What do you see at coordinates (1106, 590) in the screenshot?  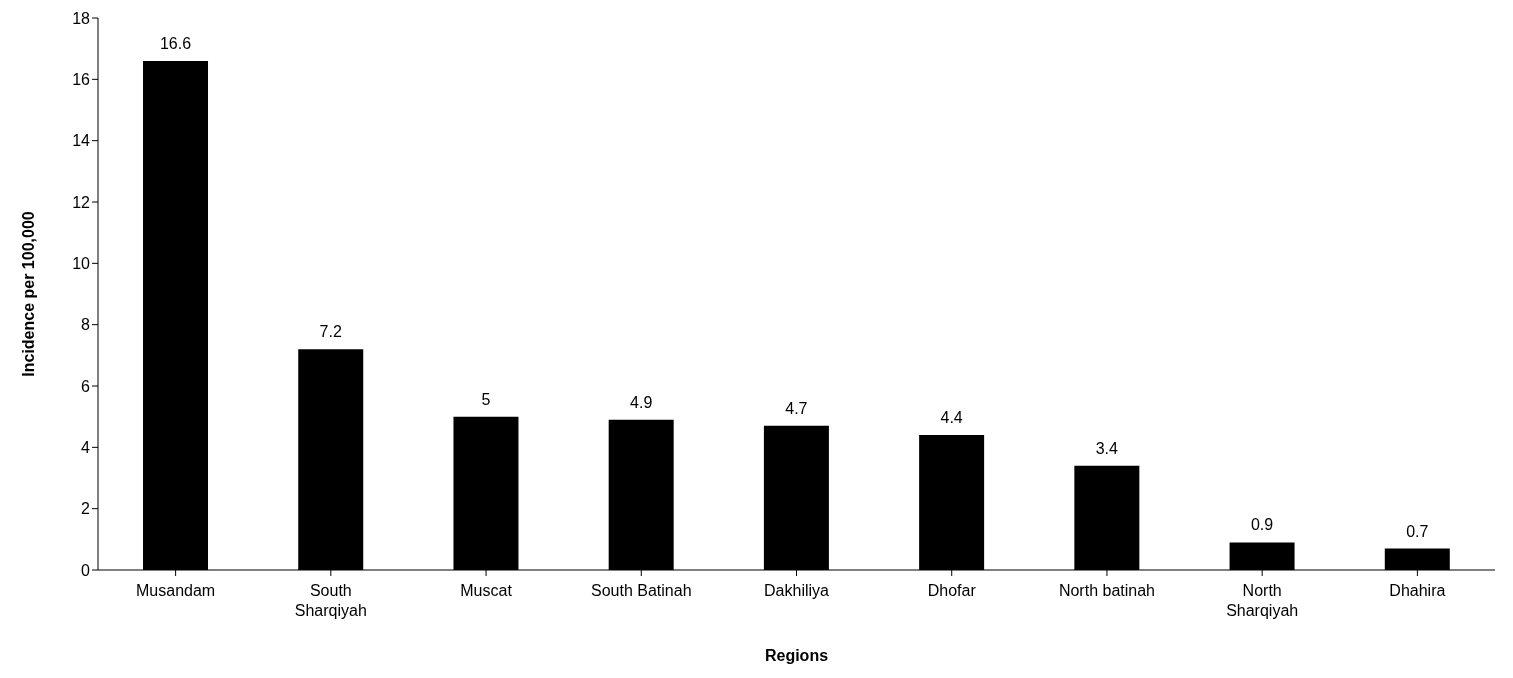 I see `x-tick-label: North batinah` at bounding box center [1106, 590].